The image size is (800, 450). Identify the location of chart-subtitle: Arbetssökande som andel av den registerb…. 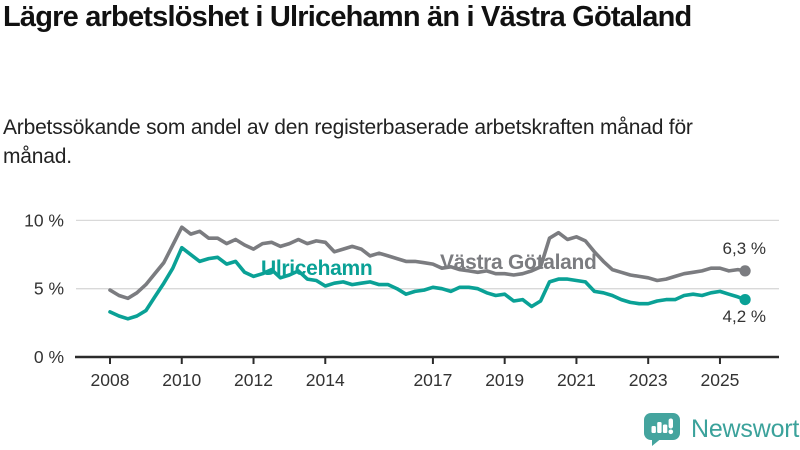
(348, 142).